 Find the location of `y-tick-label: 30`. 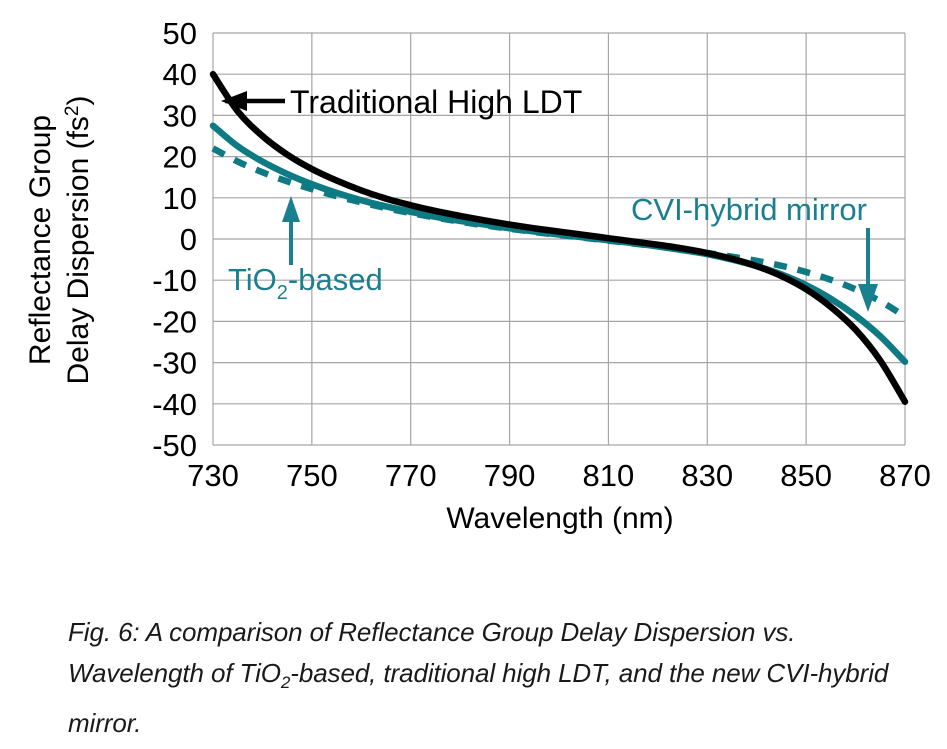

y-tick-label: 30 is located at coordinates (180, 115).